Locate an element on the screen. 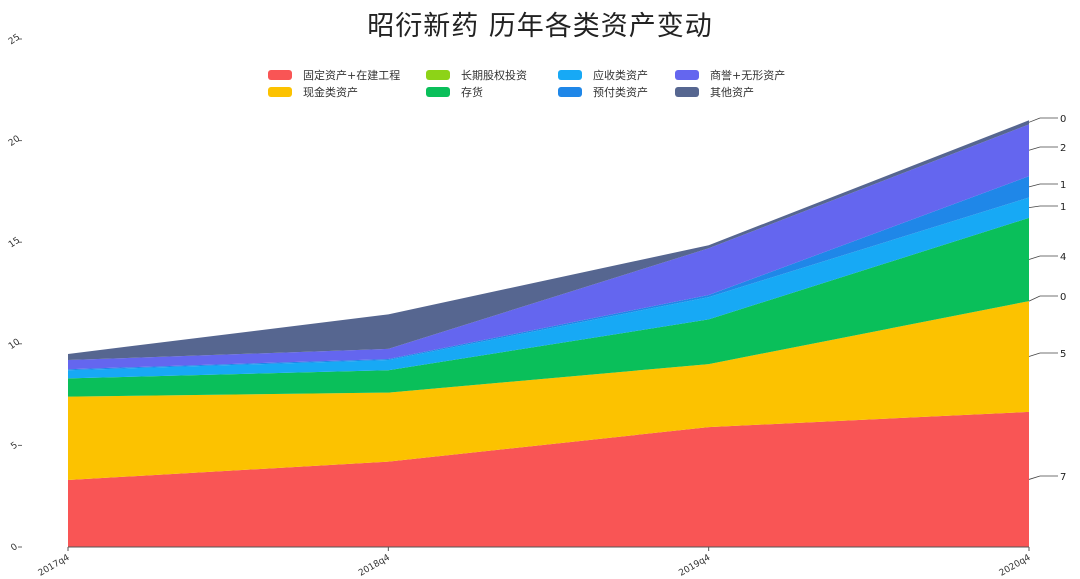 This screenshot has width=1080, height=579. legend-item-prepayments: 预付类资产 is located at coordinates (616, 91).